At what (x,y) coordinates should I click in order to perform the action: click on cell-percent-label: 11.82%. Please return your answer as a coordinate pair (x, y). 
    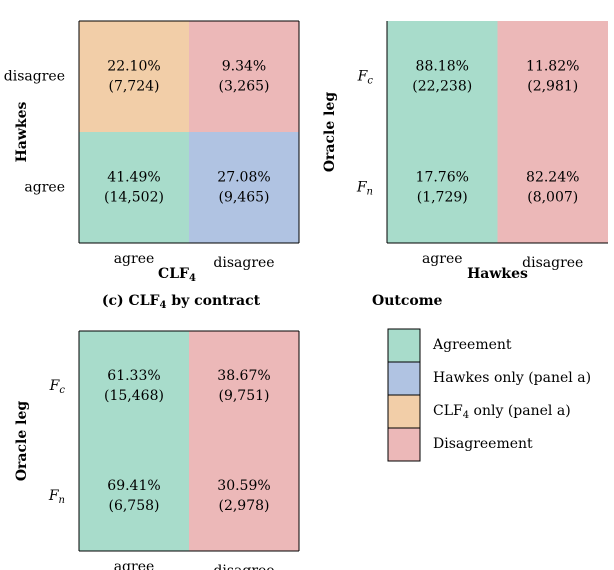
    Looking at the image, I should click on (552, 67).